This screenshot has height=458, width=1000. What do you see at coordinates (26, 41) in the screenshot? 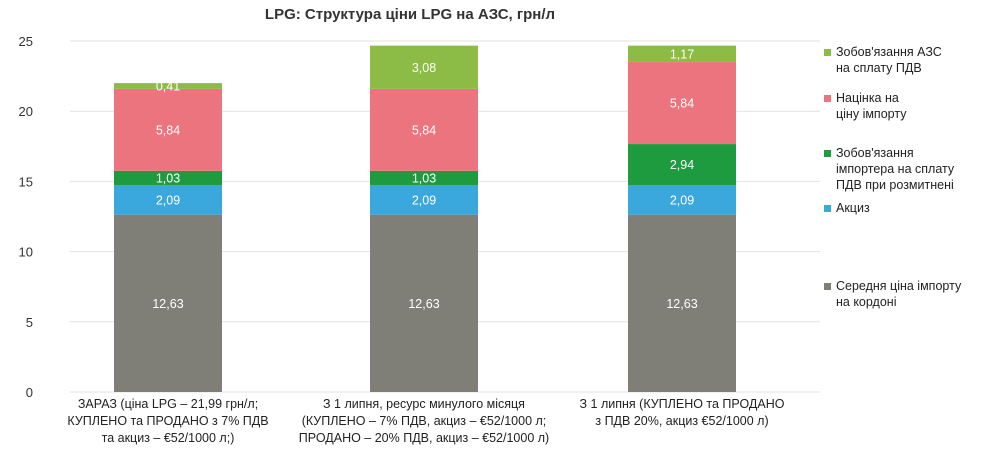
I see `y-tick-label: 25` at bounding box center [26, 41].